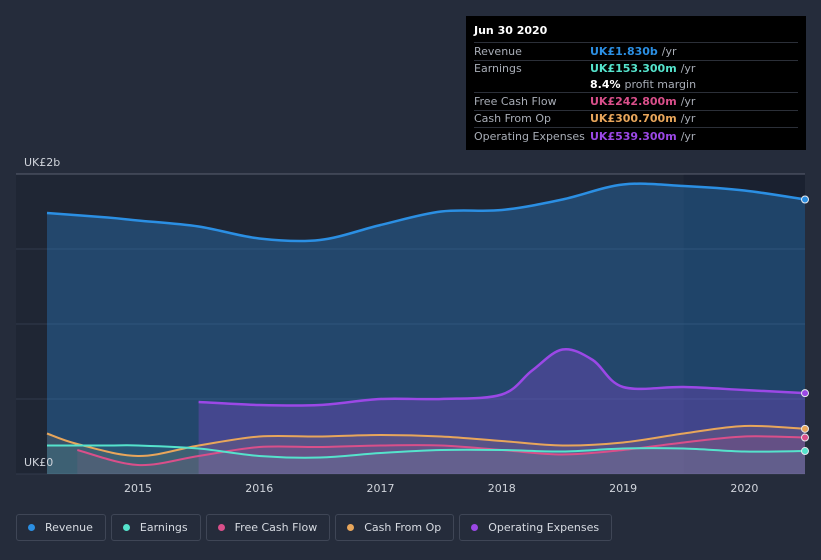  Describe the element at coordinates (805, 451) in the screenshot. I see `endpoint-earnings` at that location.